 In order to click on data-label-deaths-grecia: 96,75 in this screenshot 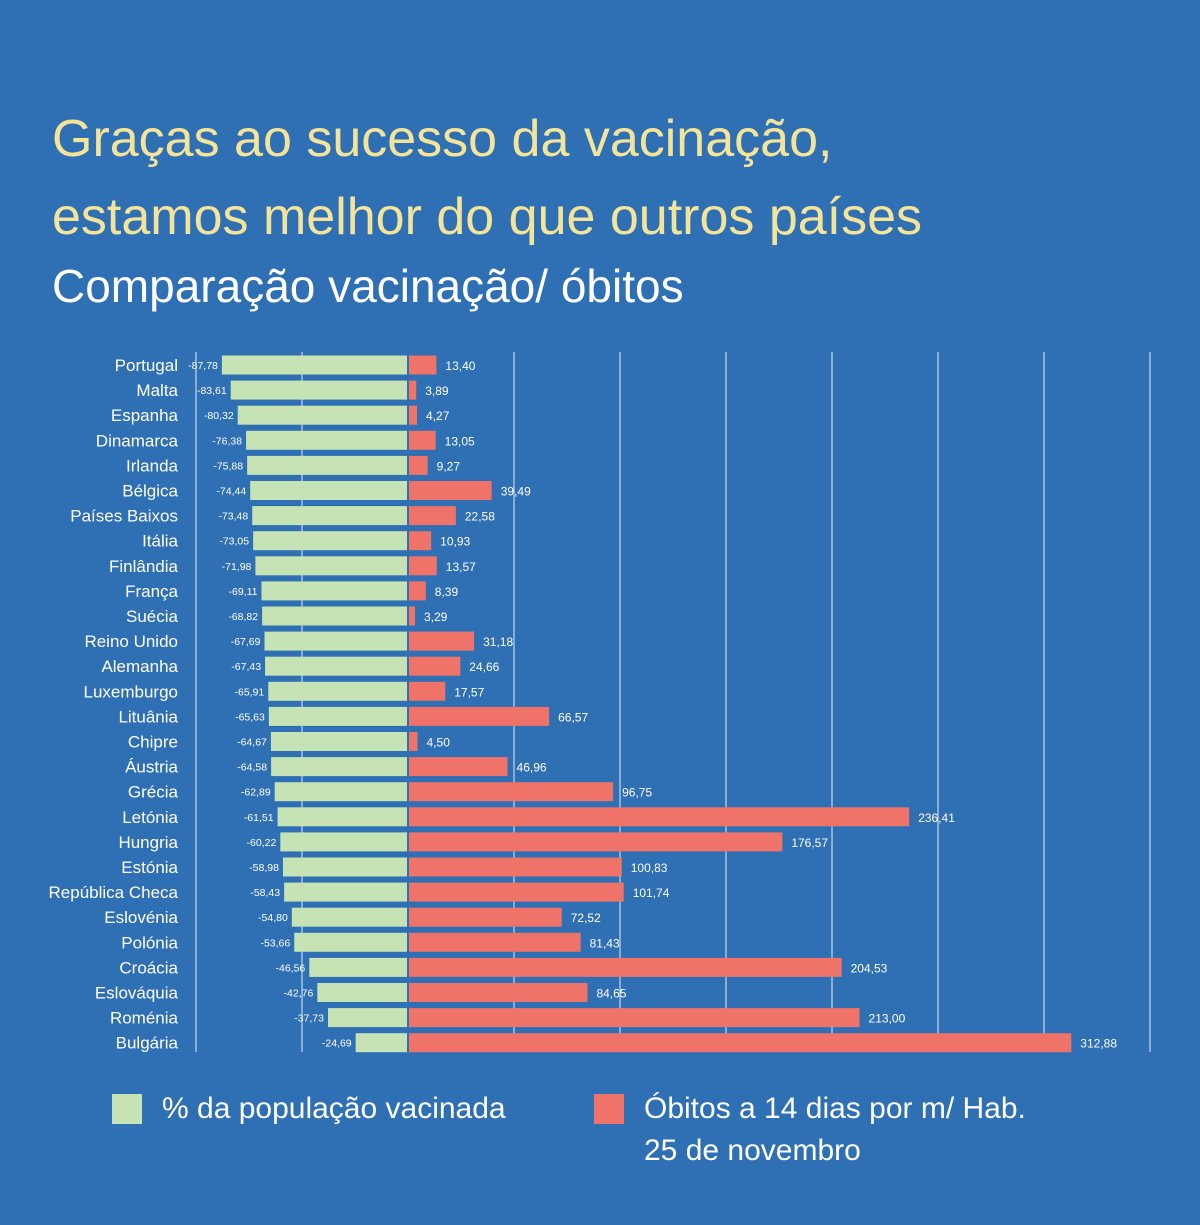, I will do `click(637, 793)`.